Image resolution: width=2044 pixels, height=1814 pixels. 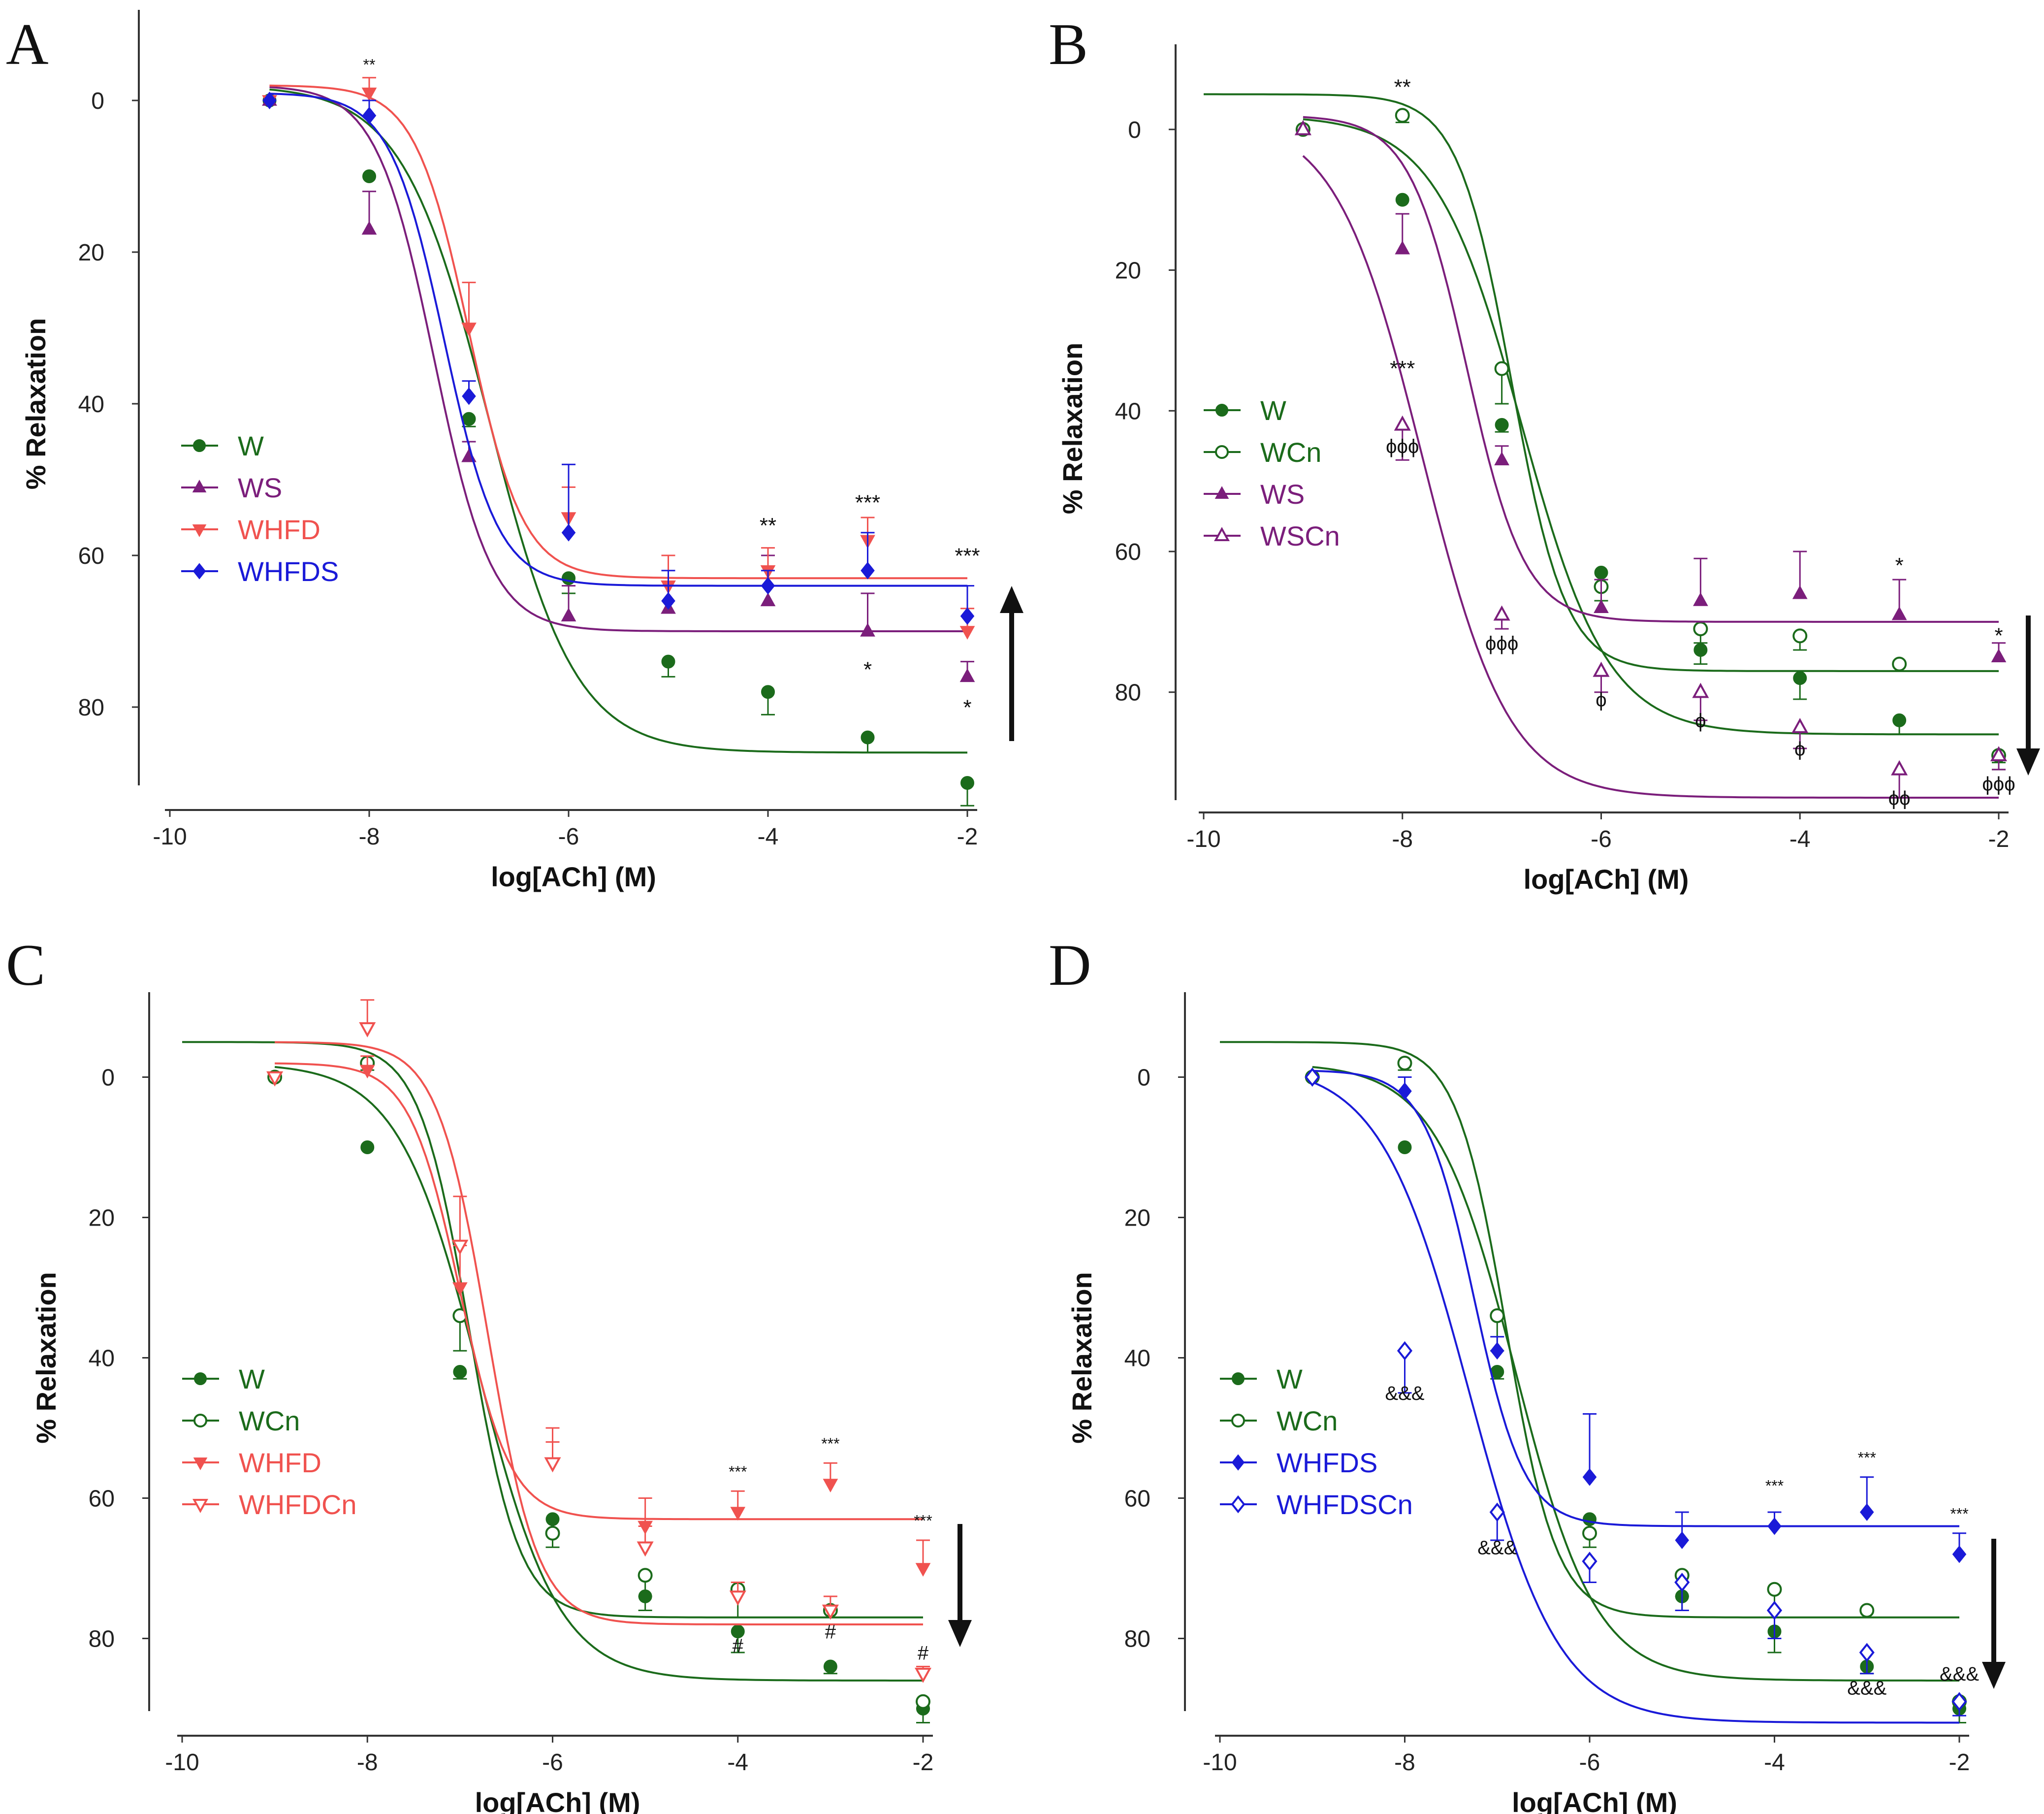 I want to click on series-whfds, so click(x=618, y=358).